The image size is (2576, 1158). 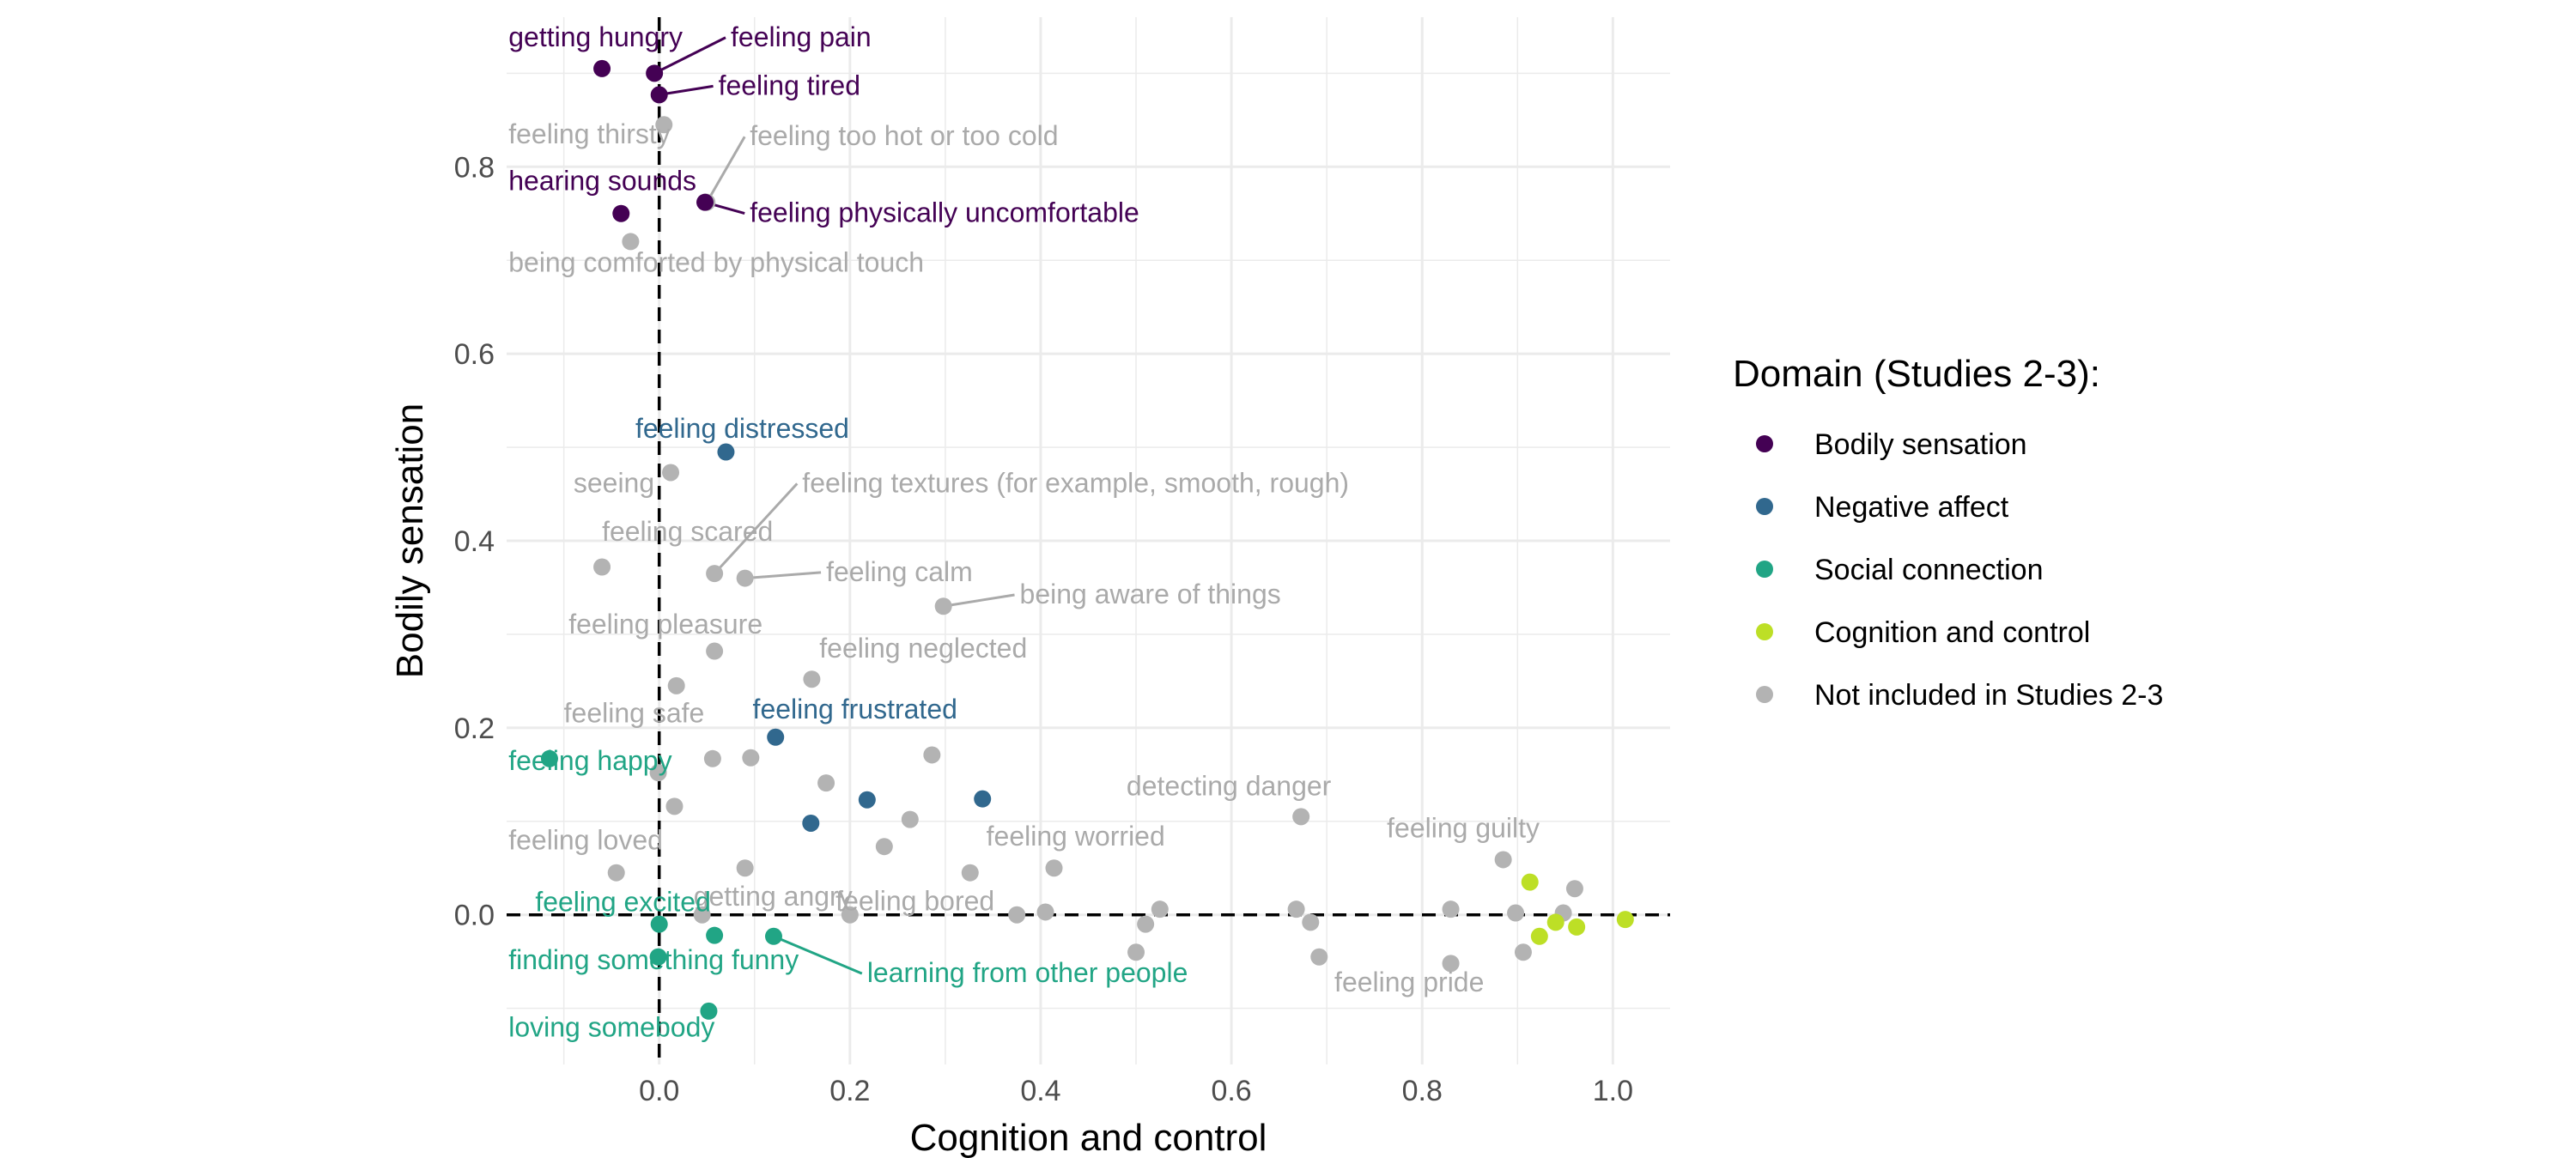 What do you see at coordinates (1921, 445) in the screenshot?
I see `legend-label: Bodily sensation` at bounding box center [1921, 445].